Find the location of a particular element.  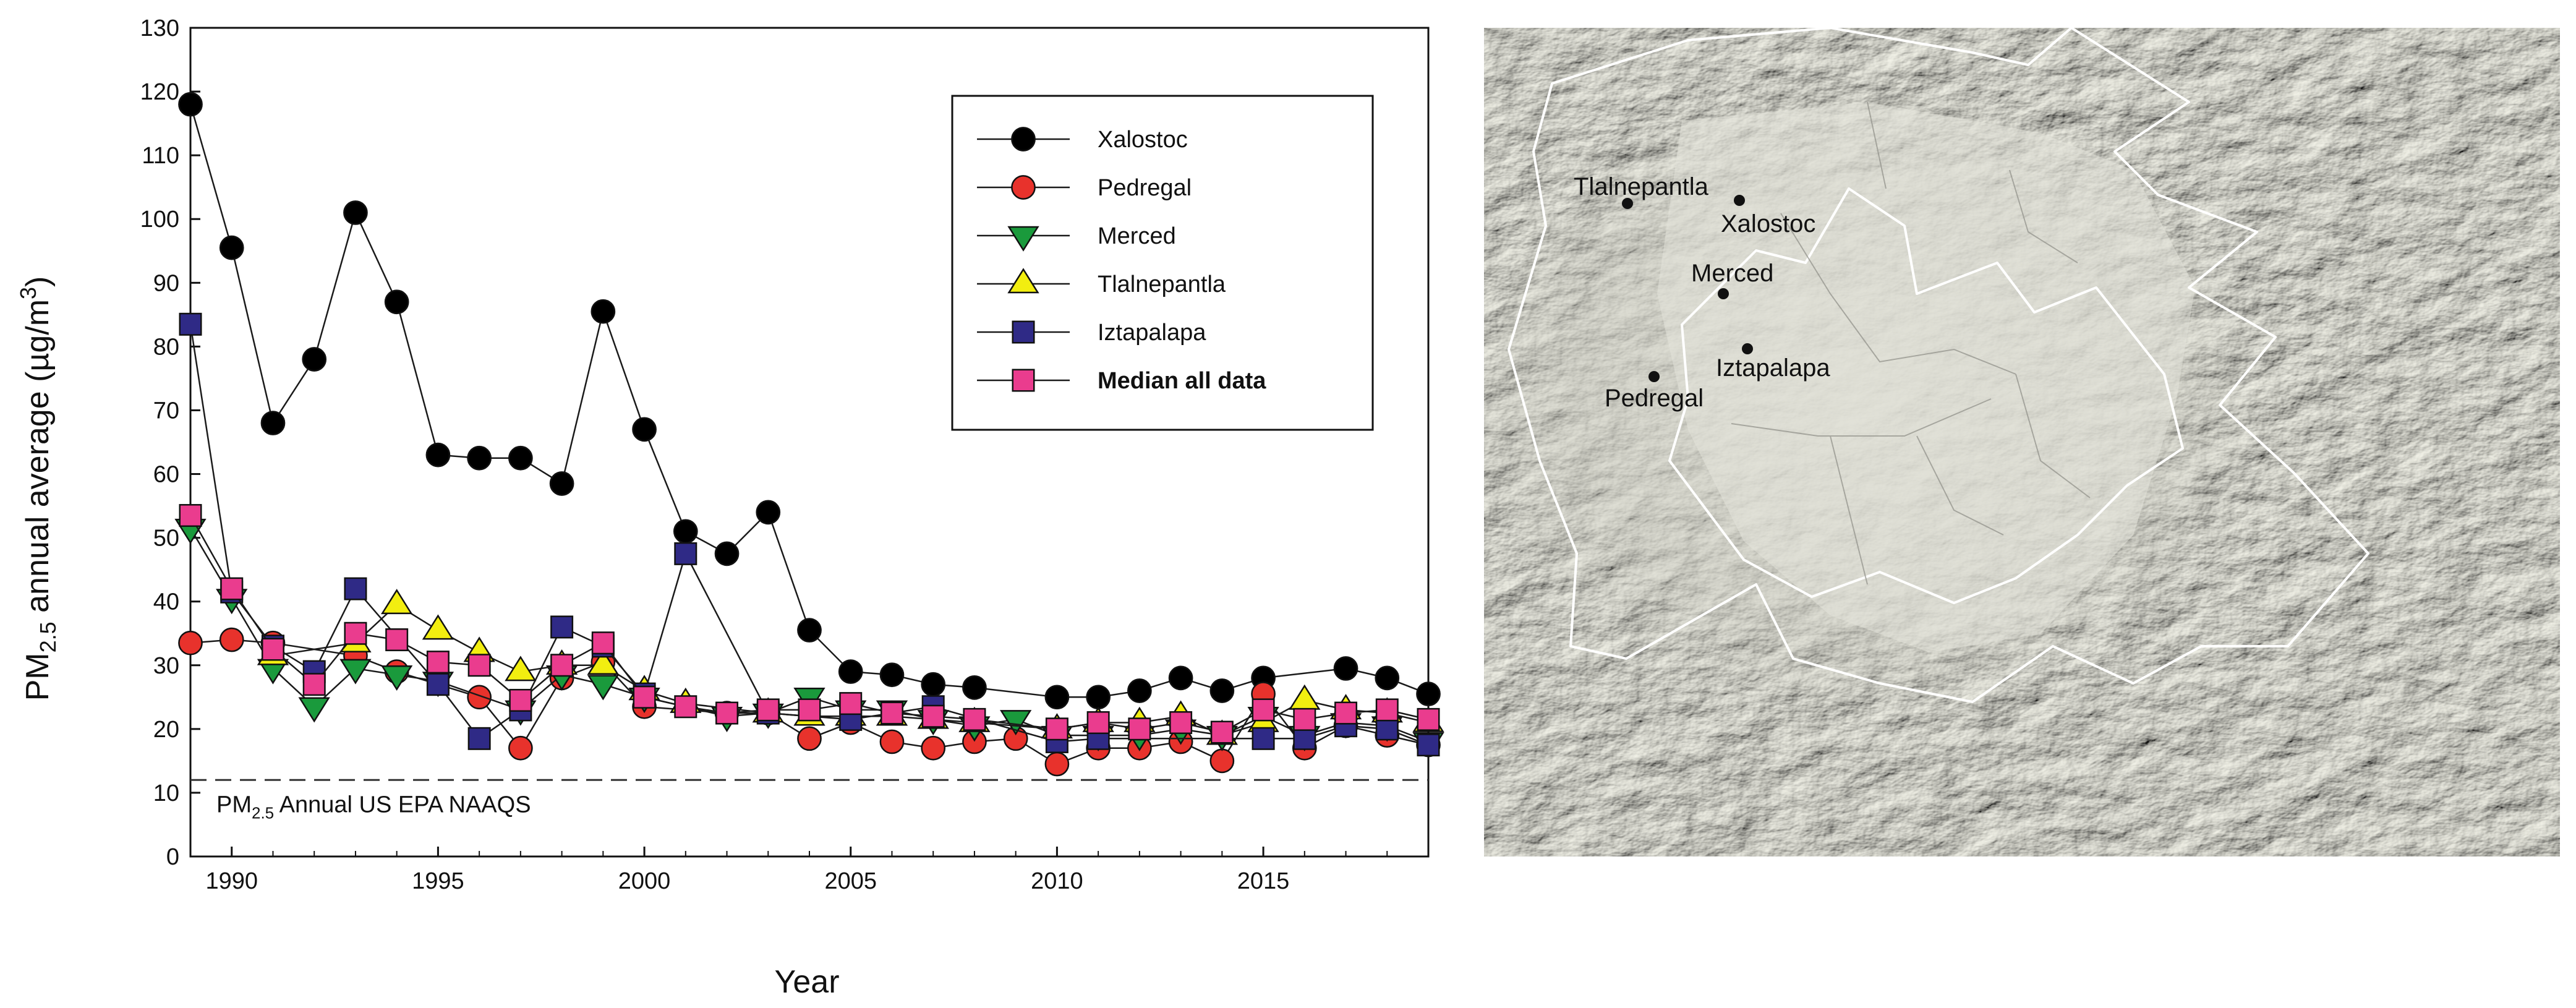

y-tick-label: 30 is located at coordinates (166, 666).